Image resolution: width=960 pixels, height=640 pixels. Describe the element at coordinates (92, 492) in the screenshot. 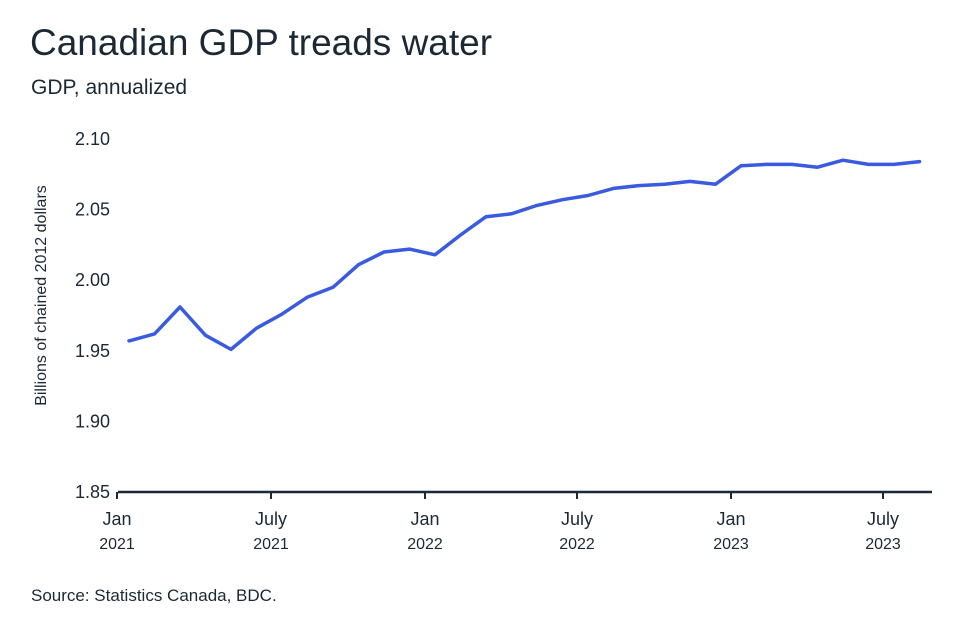

I see `y-tick-label: 1.85` at that location.